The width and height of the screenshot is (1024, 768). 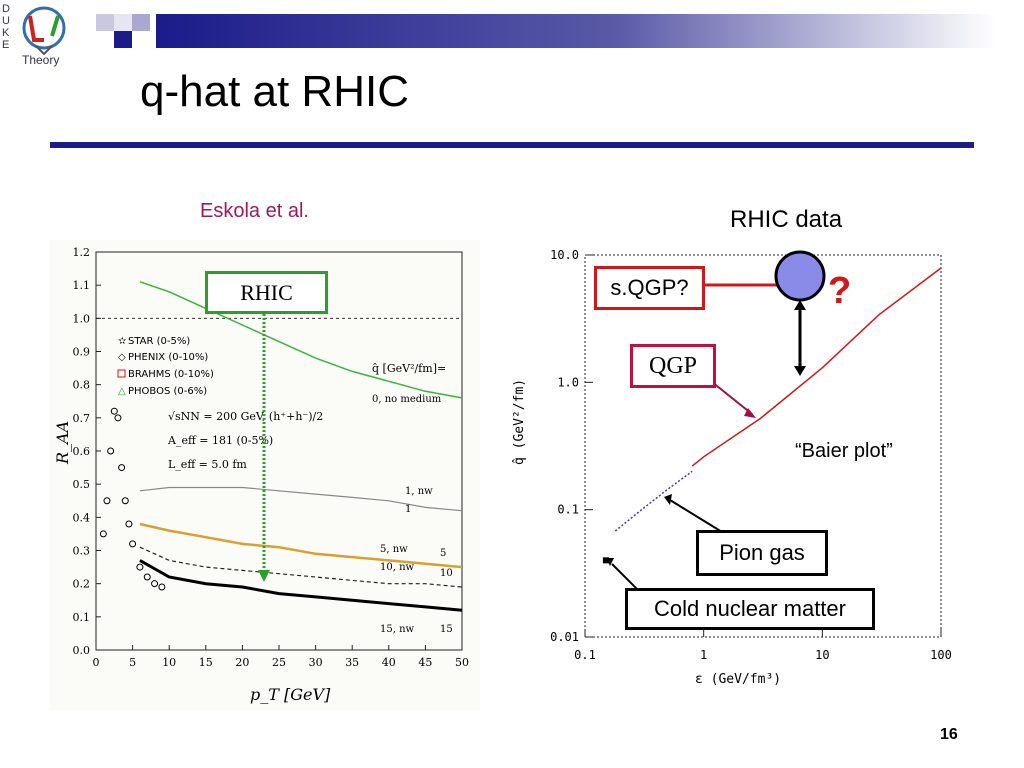 I want to click on raa-ytick-label: 1.2, so click(x=82, y=252).